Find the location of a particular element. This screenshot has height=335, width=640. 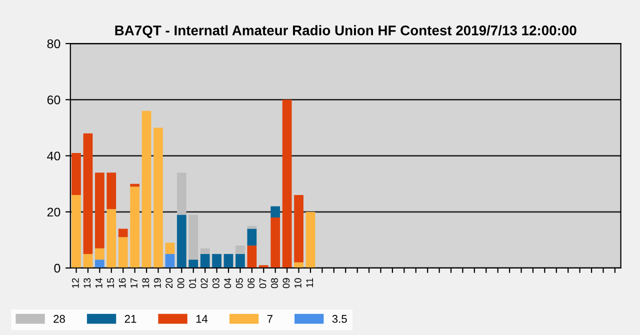

x-tick-label: 11 is located at coordinates (309, 283).